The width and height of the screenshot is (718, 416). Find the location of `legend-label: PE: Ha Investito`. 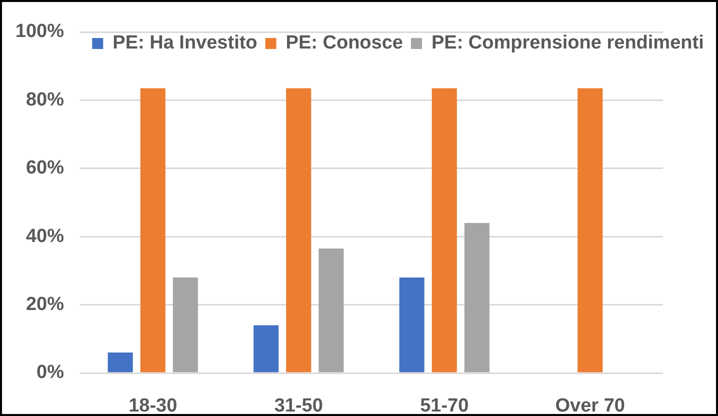

legend-label: PE: Ha Investito is located at coordinates (185, 43).